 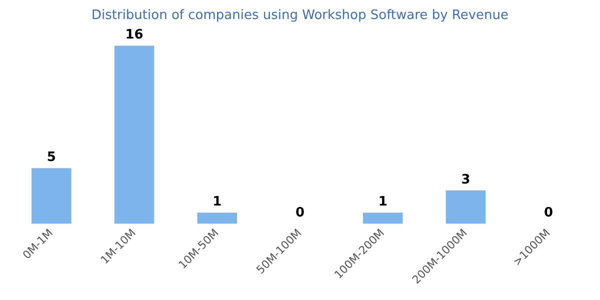 What do you see at coordinates (300, 16) in the screenshot?
I see `chart-title: Distribution of companies using Workshop Software by Revenue` at bounding box center [300, 16].